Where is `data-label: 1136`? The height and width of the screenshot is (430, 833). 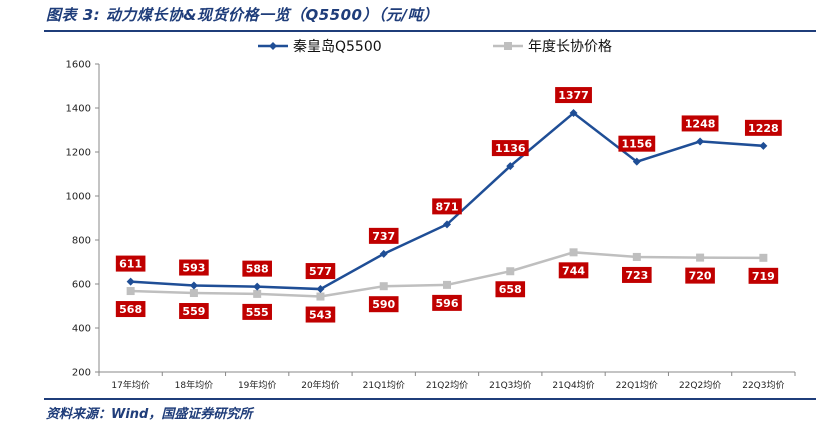 data-label: 1136 is located at coordinates (510, 148).